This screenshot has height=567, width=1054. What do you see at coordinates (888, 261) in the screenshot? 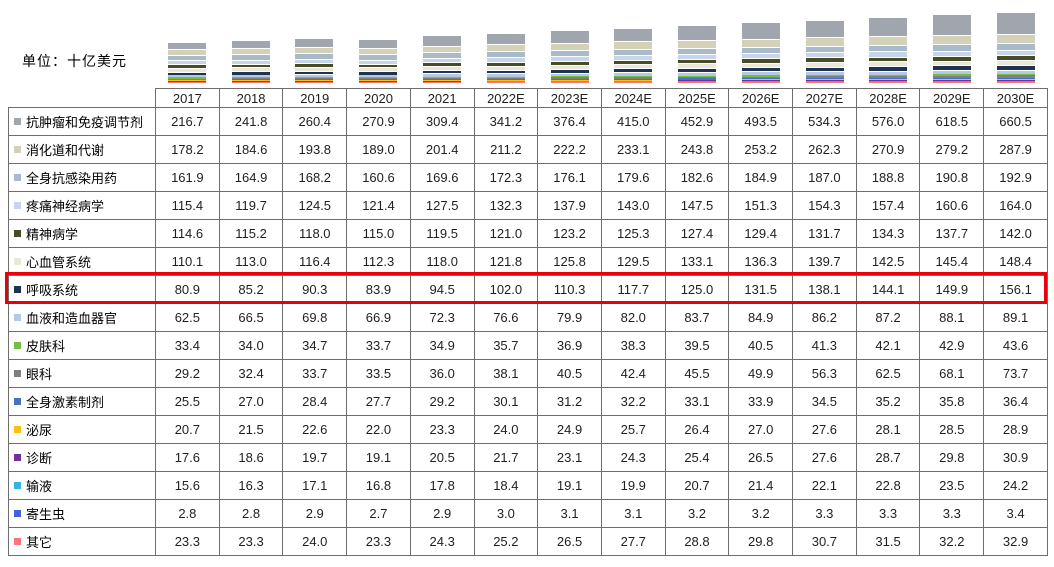
I see `value-cell: 142.5` at bounding box center [888, 261].